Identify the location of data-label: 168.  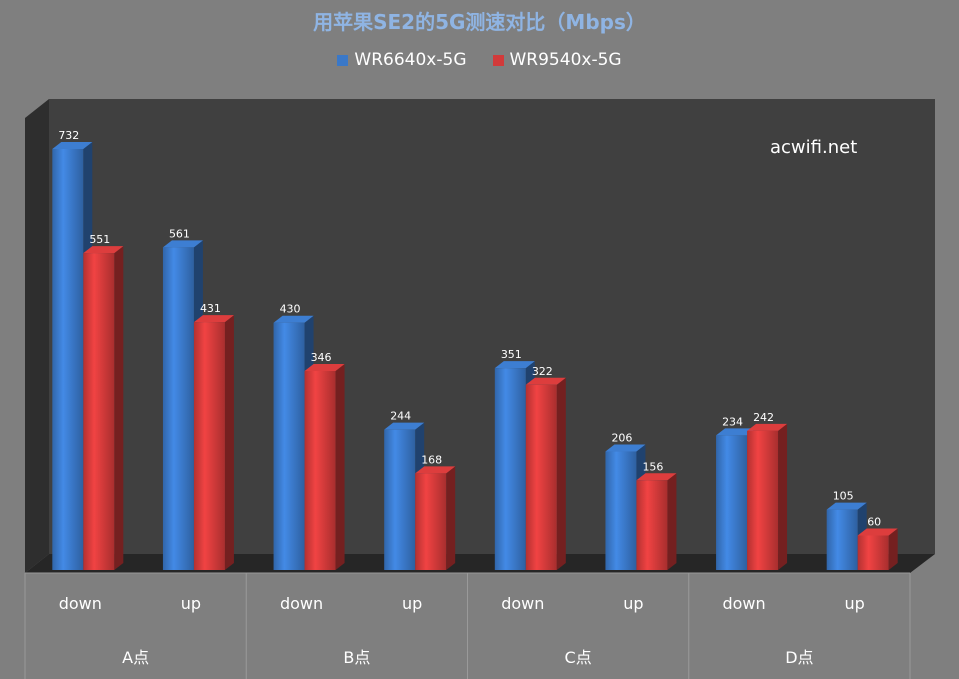
(431, 459).